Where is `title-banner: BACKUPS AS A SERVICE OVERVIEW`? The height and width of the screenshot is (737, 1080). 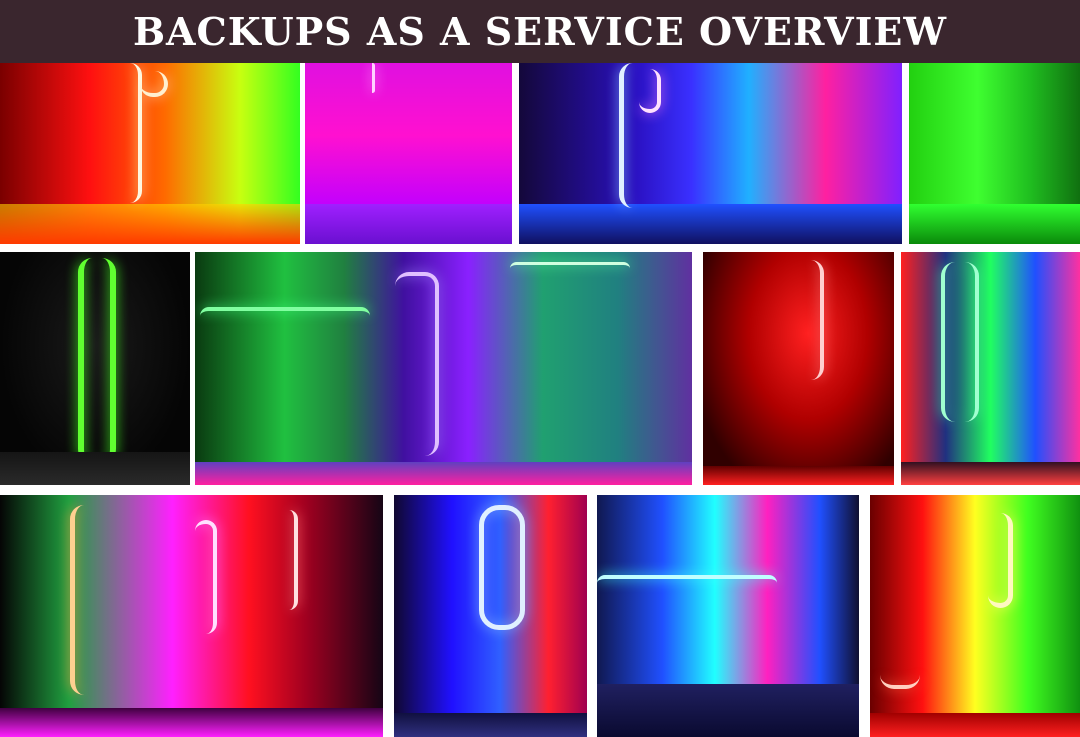 title-banner: BACKUPS AS A SERVICE OVERVIEW is located at coordinates (540, 31).